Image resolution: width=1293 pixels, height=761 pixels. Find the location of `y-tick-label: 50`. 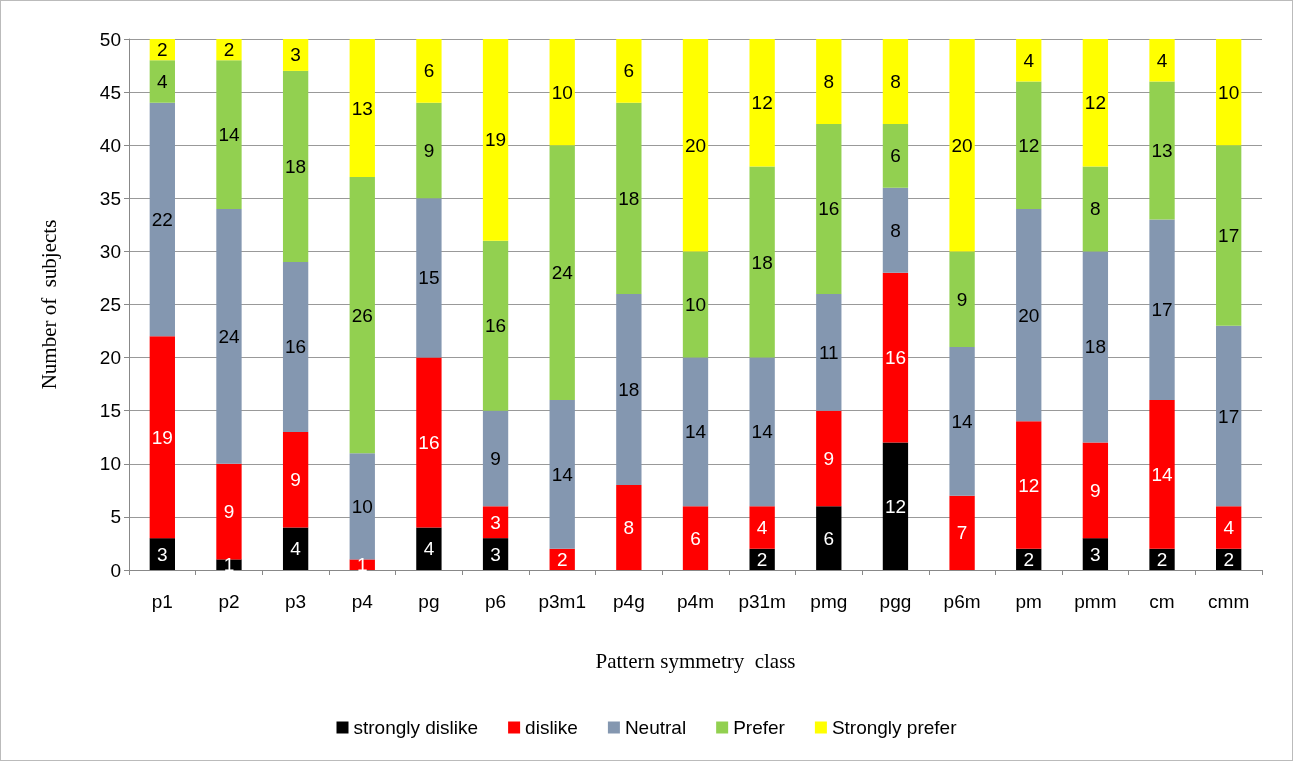

y-tick-label: 50 is located at coordinates (110, 39).